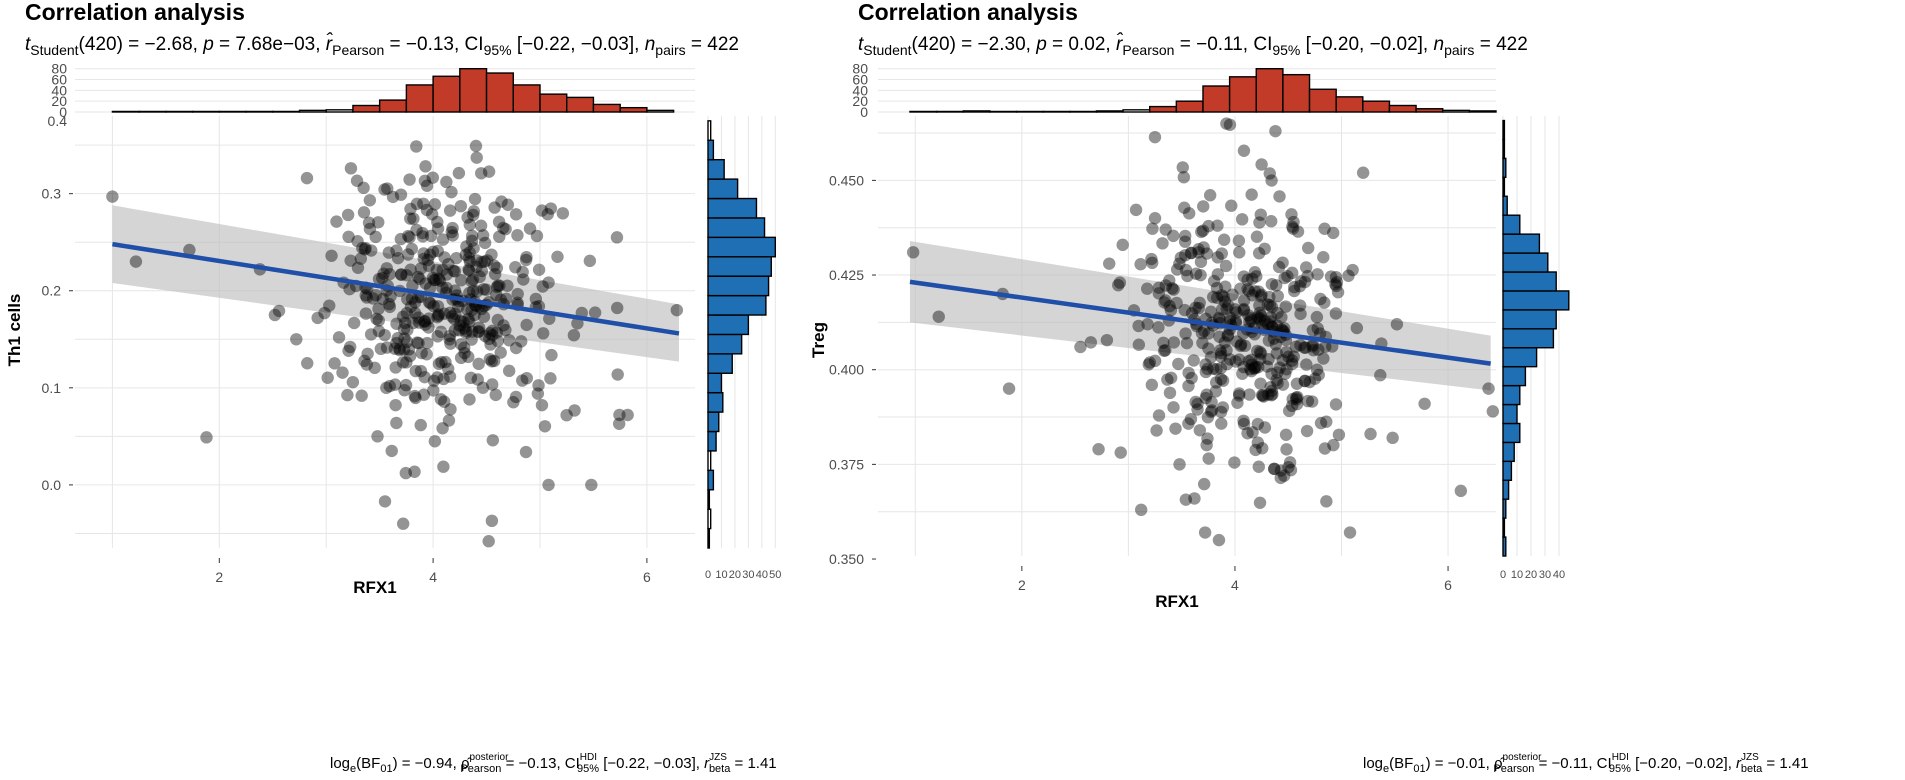  Describe the element at coordinates (368, 763) in the screenshot. I see `caption-bf: (BF` at that location.